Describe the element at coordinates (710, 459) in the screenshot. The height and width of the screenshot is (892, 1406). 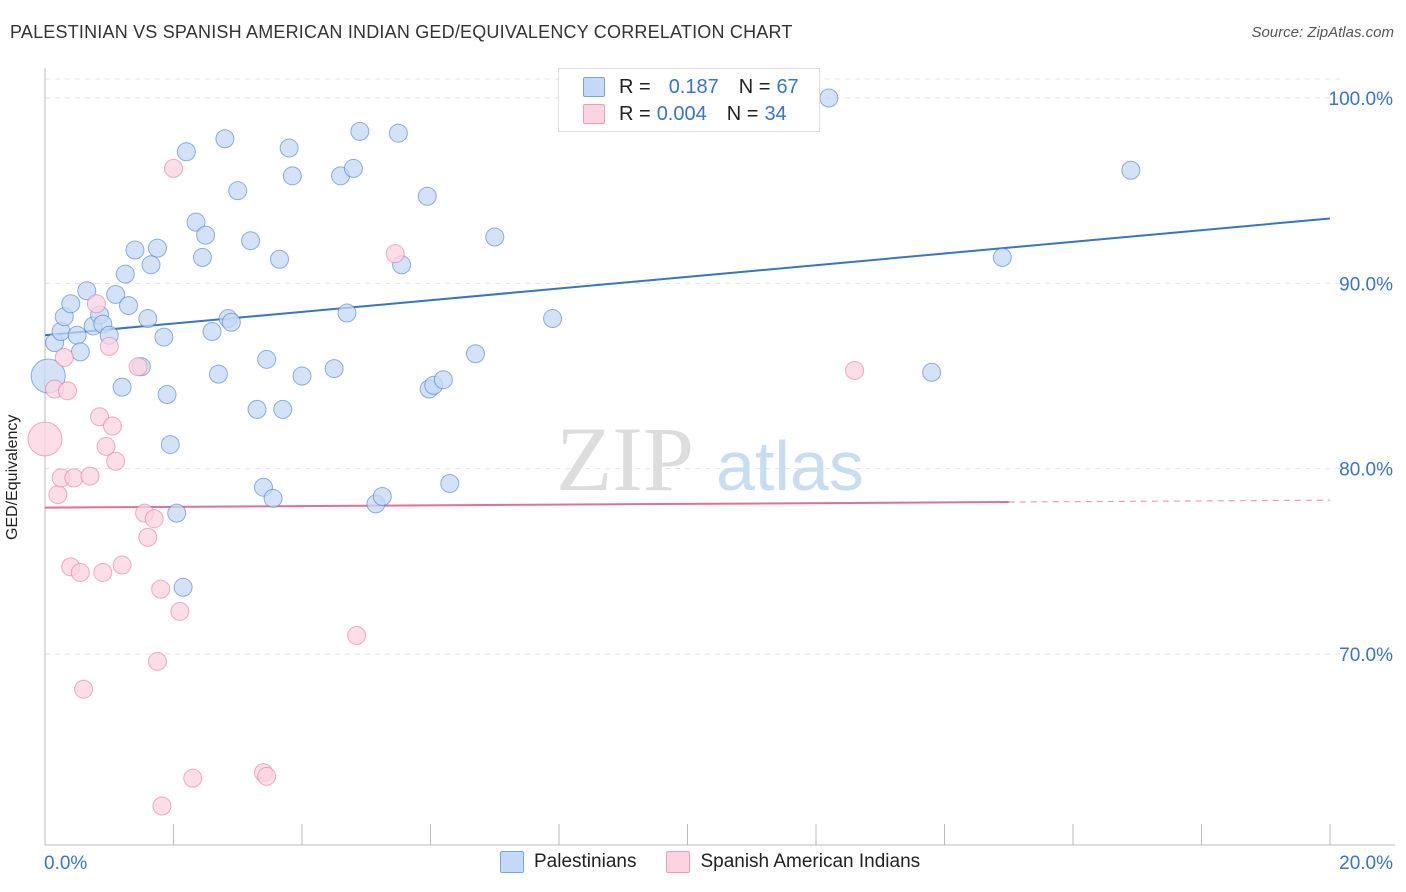
I see `watermark: ZIP atlas` at that location.